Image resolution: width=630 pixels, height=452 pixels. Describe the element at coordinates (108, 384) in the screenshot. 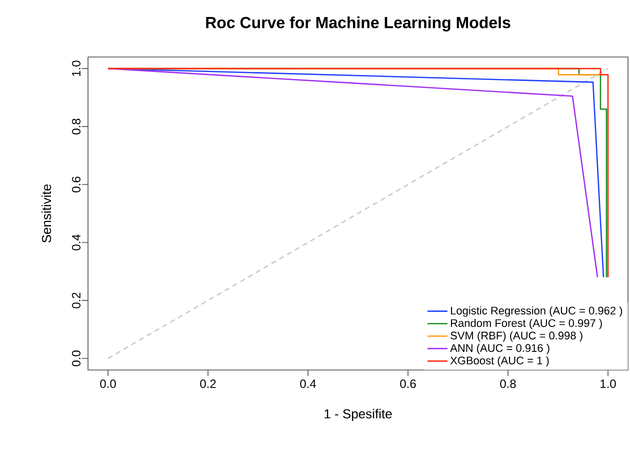

I see `x-tick-label: 0.0` at that location.